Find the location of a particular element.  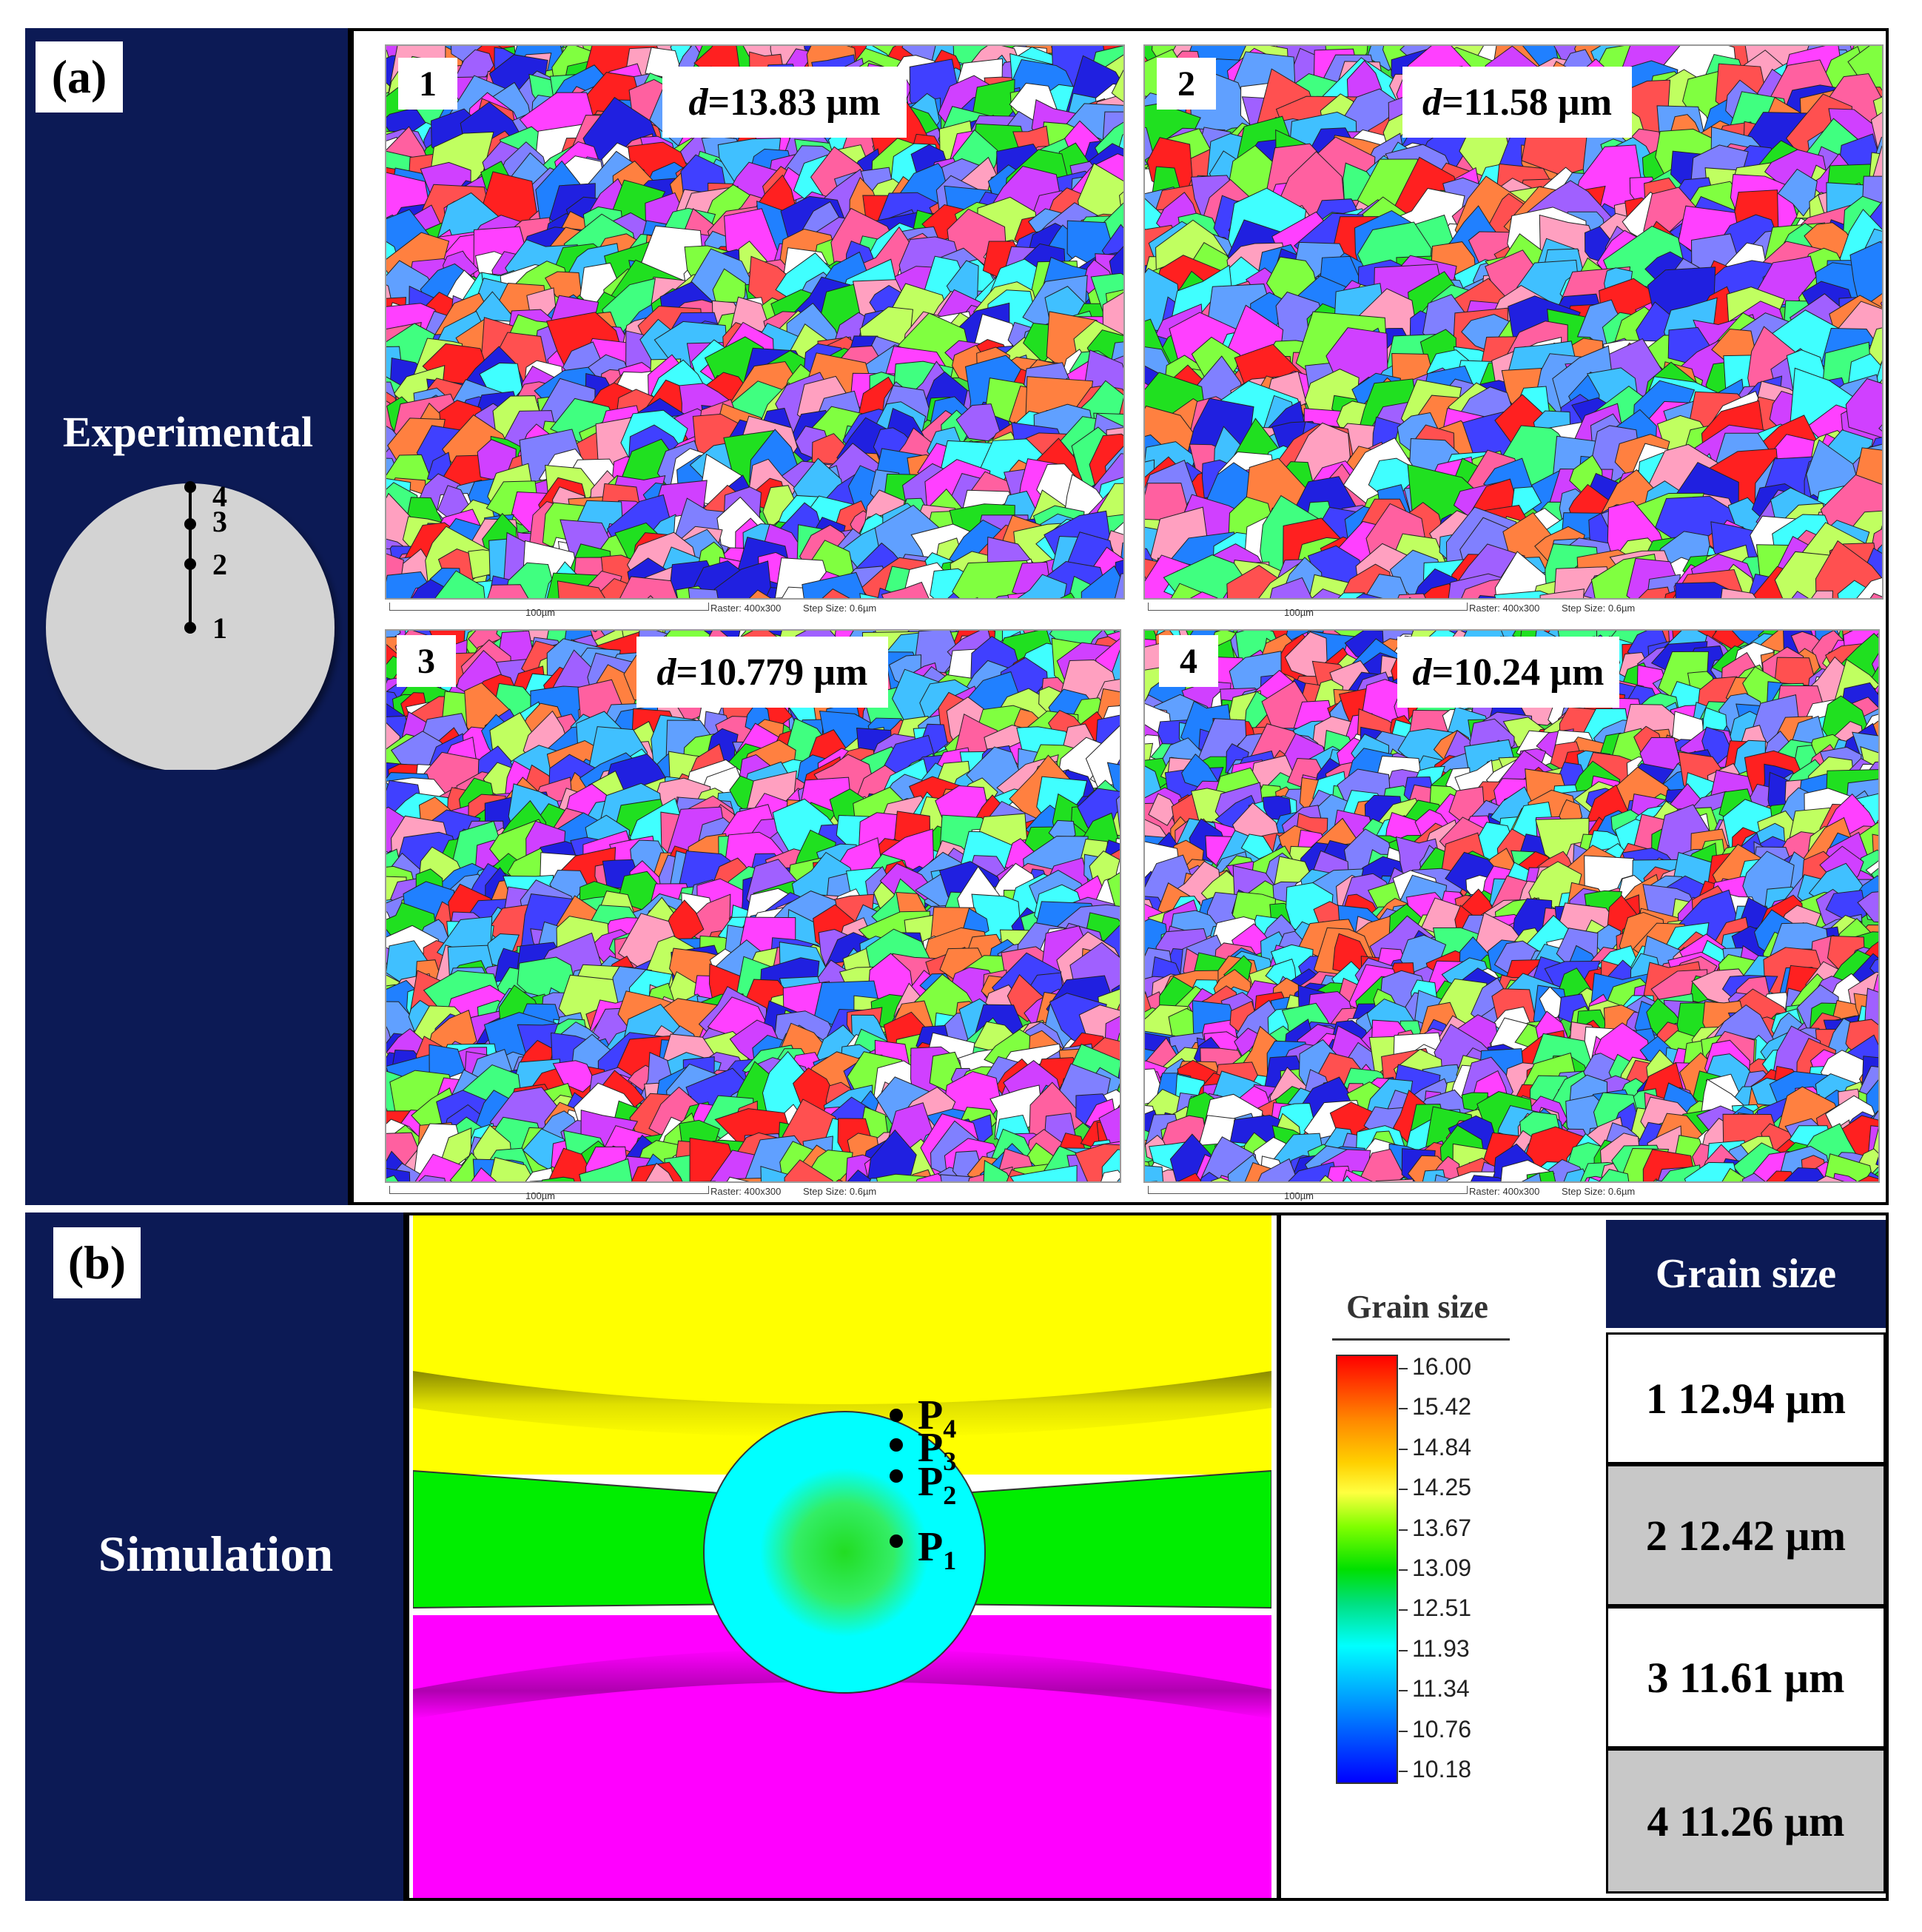

legend-tick-label: 14.84 is located at coordinates (1442, 1446).